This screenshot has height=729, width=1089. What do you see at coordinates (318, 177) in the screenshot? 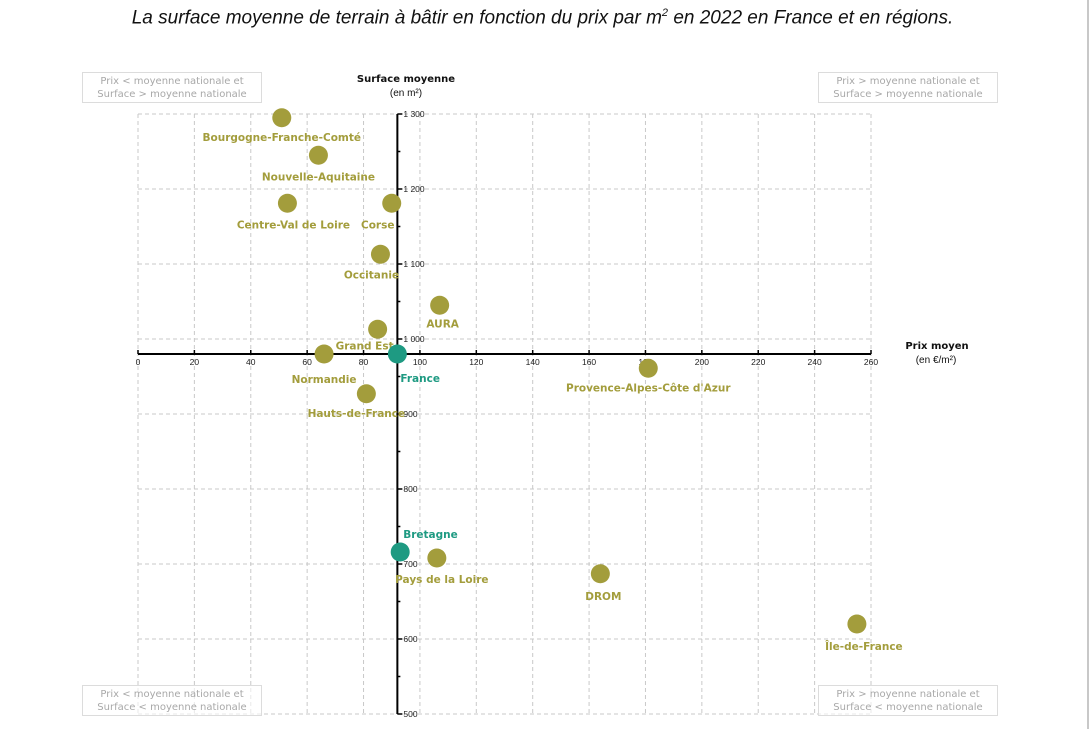
I see `data-point-label: Nouvelle-Aquitaine` at bounding box center [318, 177].